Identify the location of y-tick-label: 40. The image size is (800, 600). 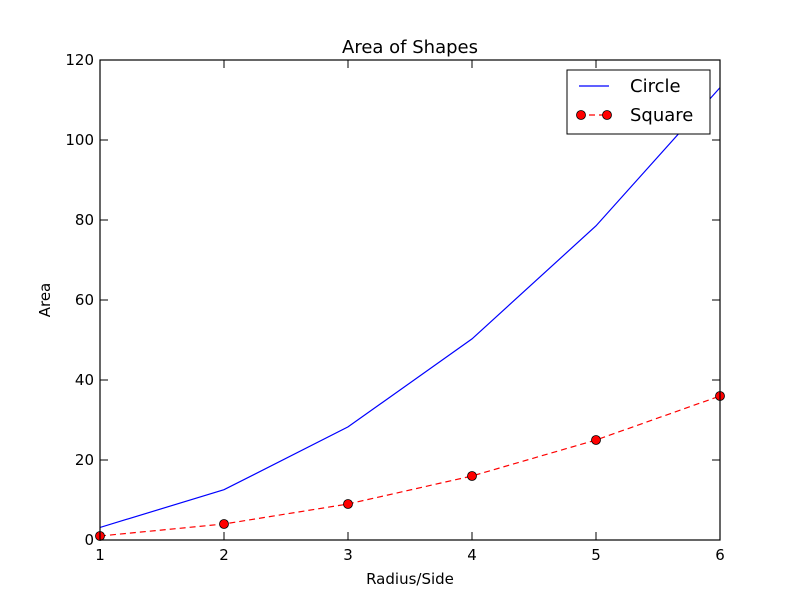
(84, 380).